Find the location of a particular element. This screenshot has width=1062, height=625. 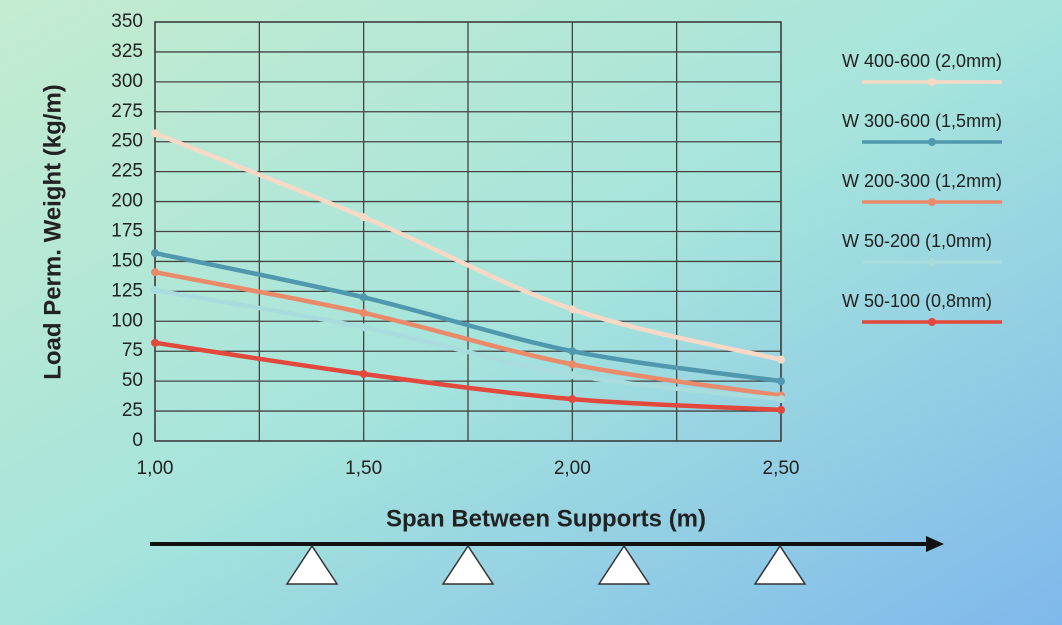

y-tick-label: 200 is located at coordinates (127, 201).